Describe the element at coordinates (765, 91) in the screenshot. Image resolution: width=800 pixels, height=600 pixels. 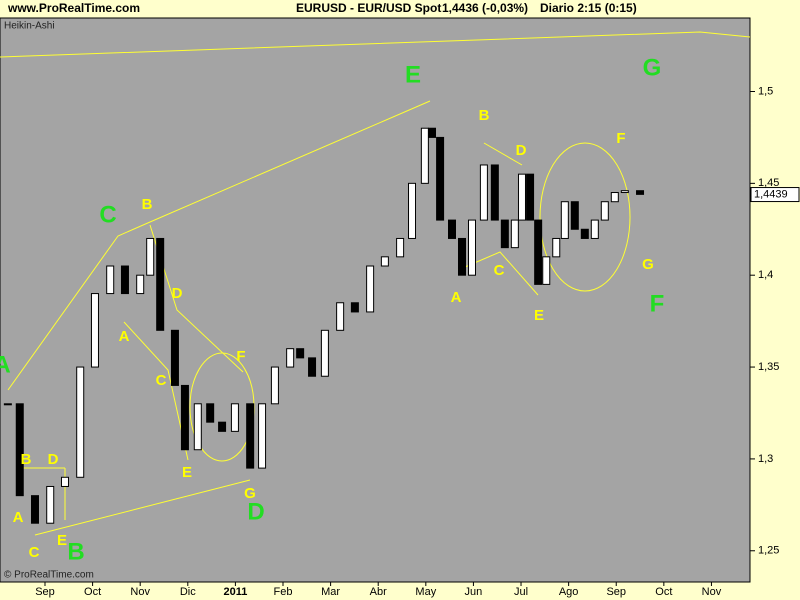
I see `y-tick-label: 1,5` at that location.